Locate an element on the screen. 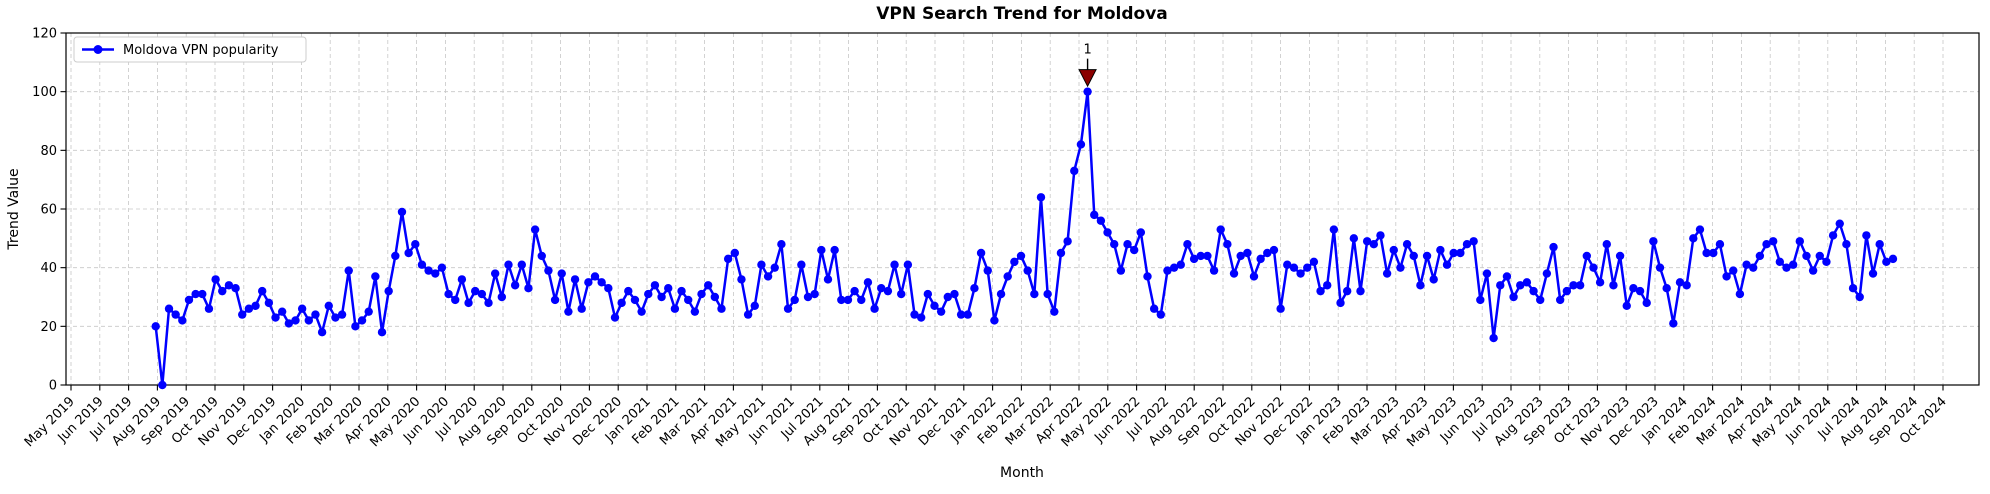 The image size is (1990, 494). legend-label: Moldova VPN popularity is located at coordinates (201, 50).